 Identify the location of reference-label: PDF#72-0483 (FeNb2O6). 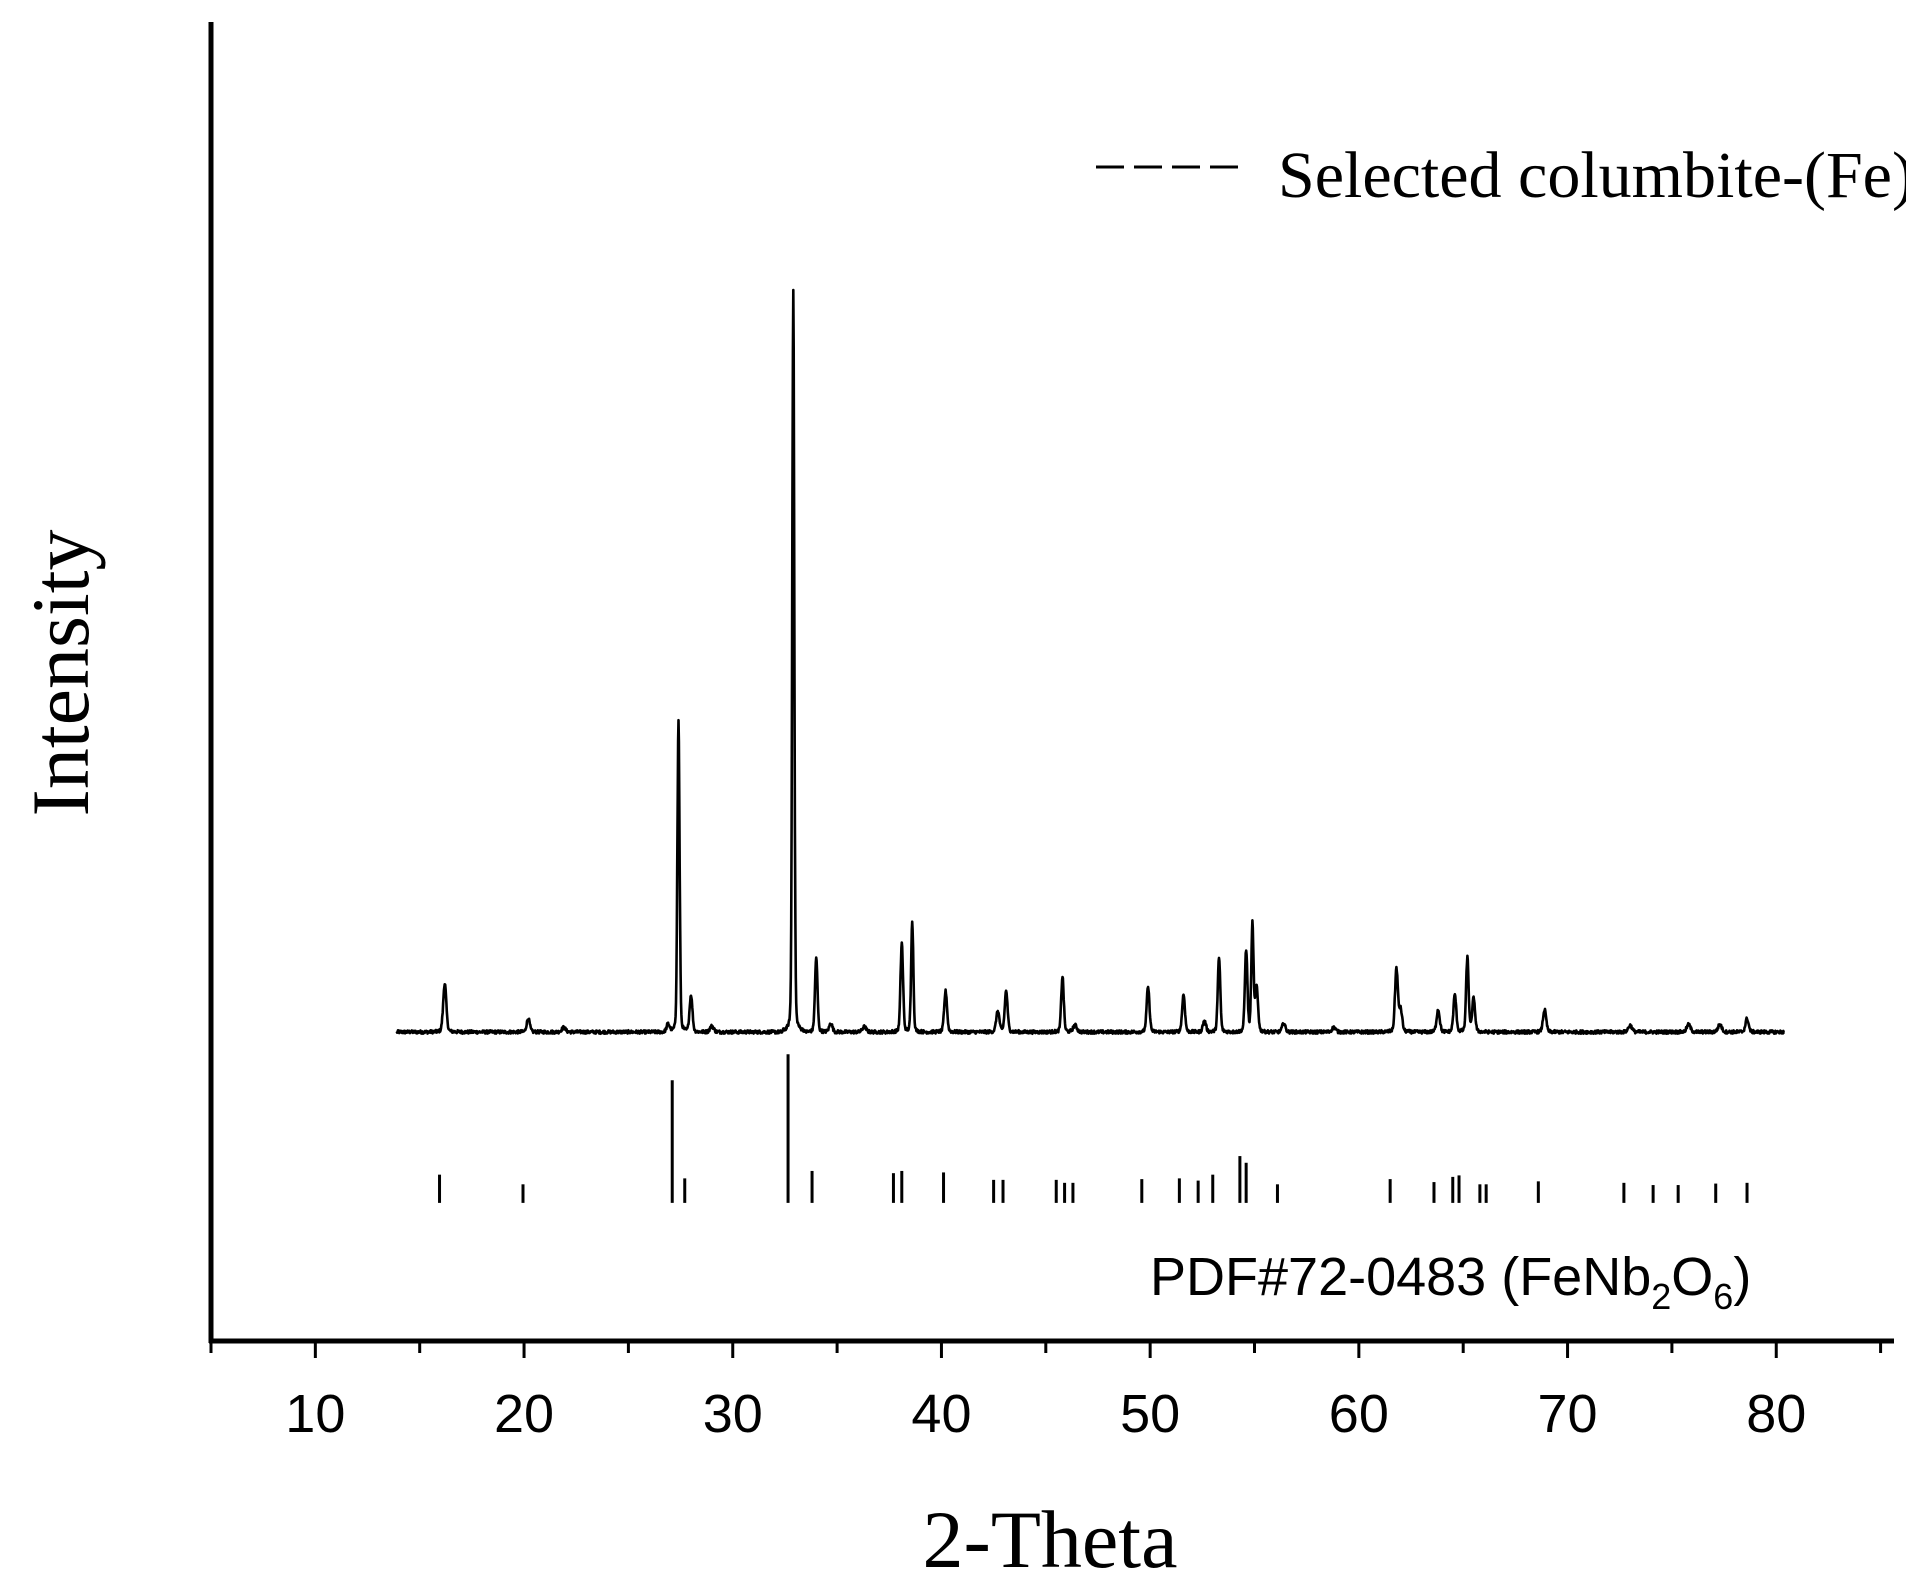
(1450, 1282).